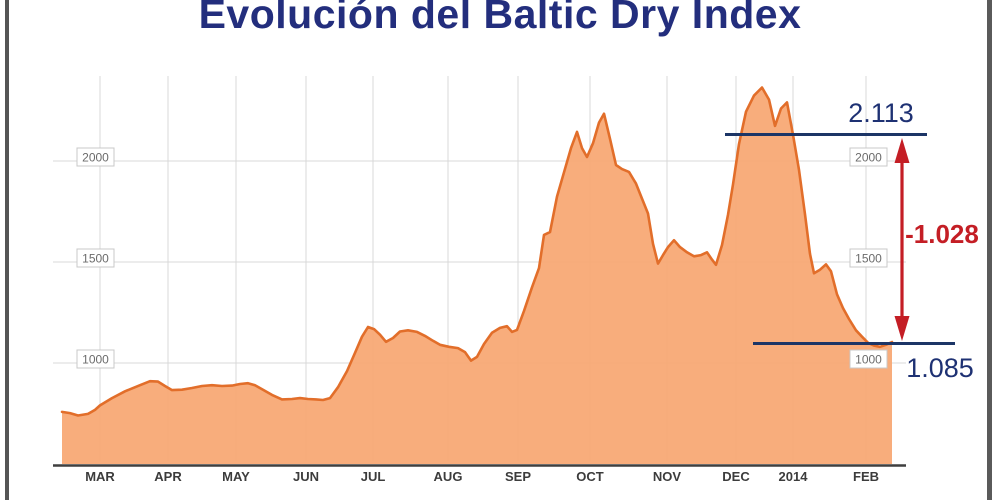  I want to click on decline-arrow-head-up-icon, so click(902, 150).